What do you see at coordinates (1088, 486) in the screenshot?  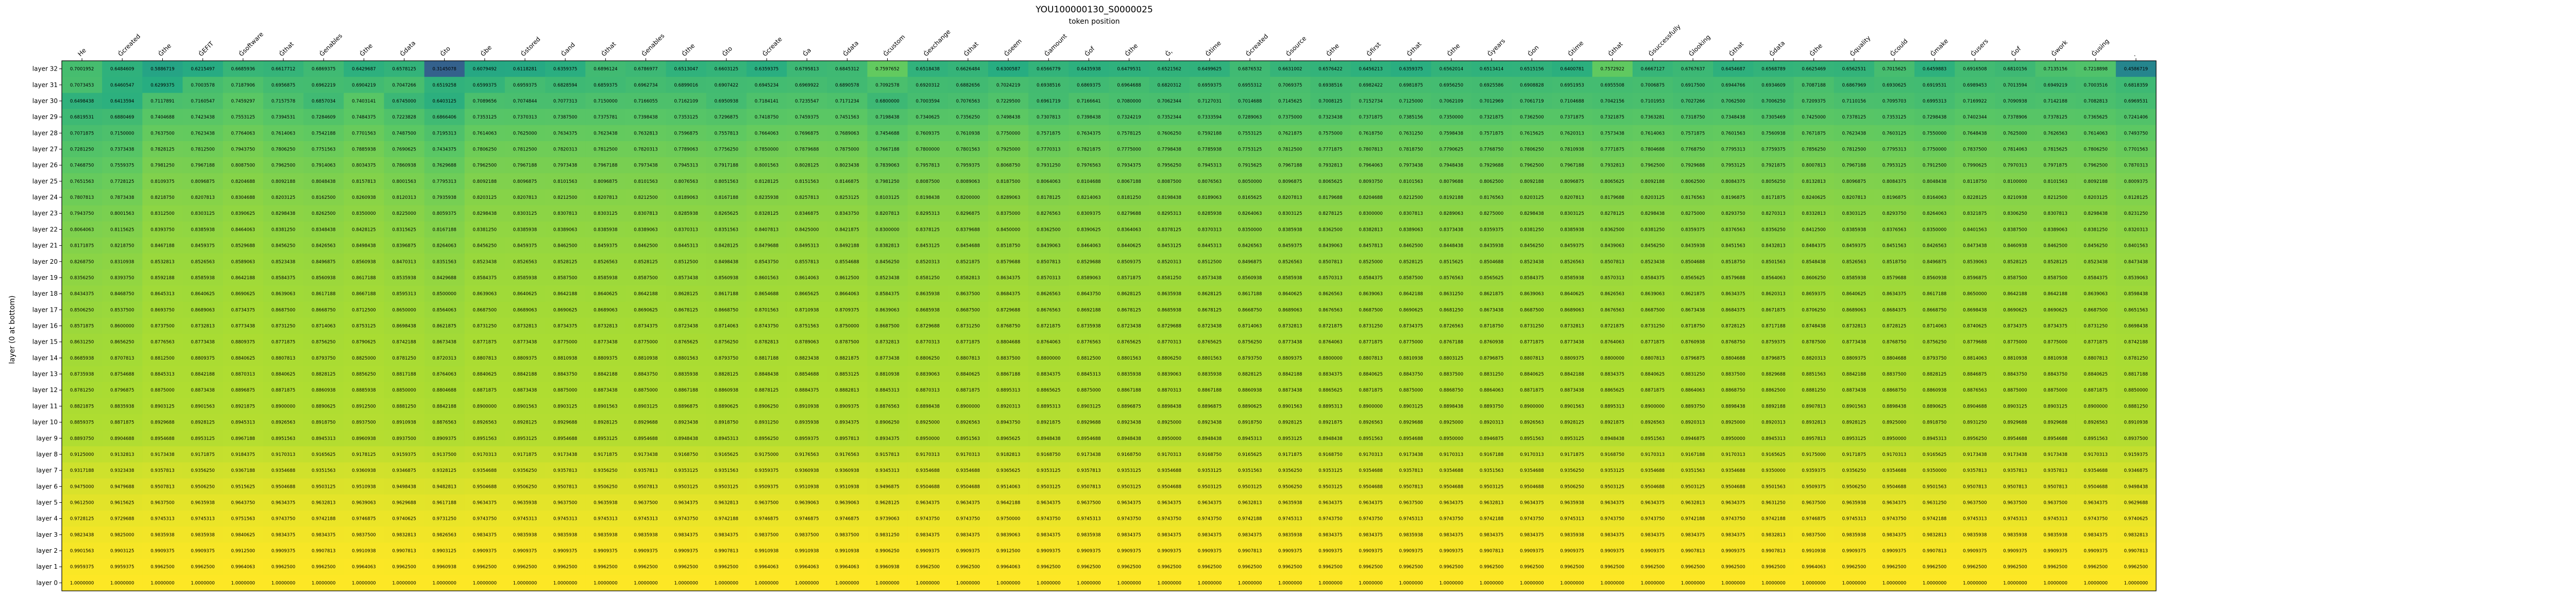 I see `cell-value-label: 0.9507813` at bounding box center [1088, 486].